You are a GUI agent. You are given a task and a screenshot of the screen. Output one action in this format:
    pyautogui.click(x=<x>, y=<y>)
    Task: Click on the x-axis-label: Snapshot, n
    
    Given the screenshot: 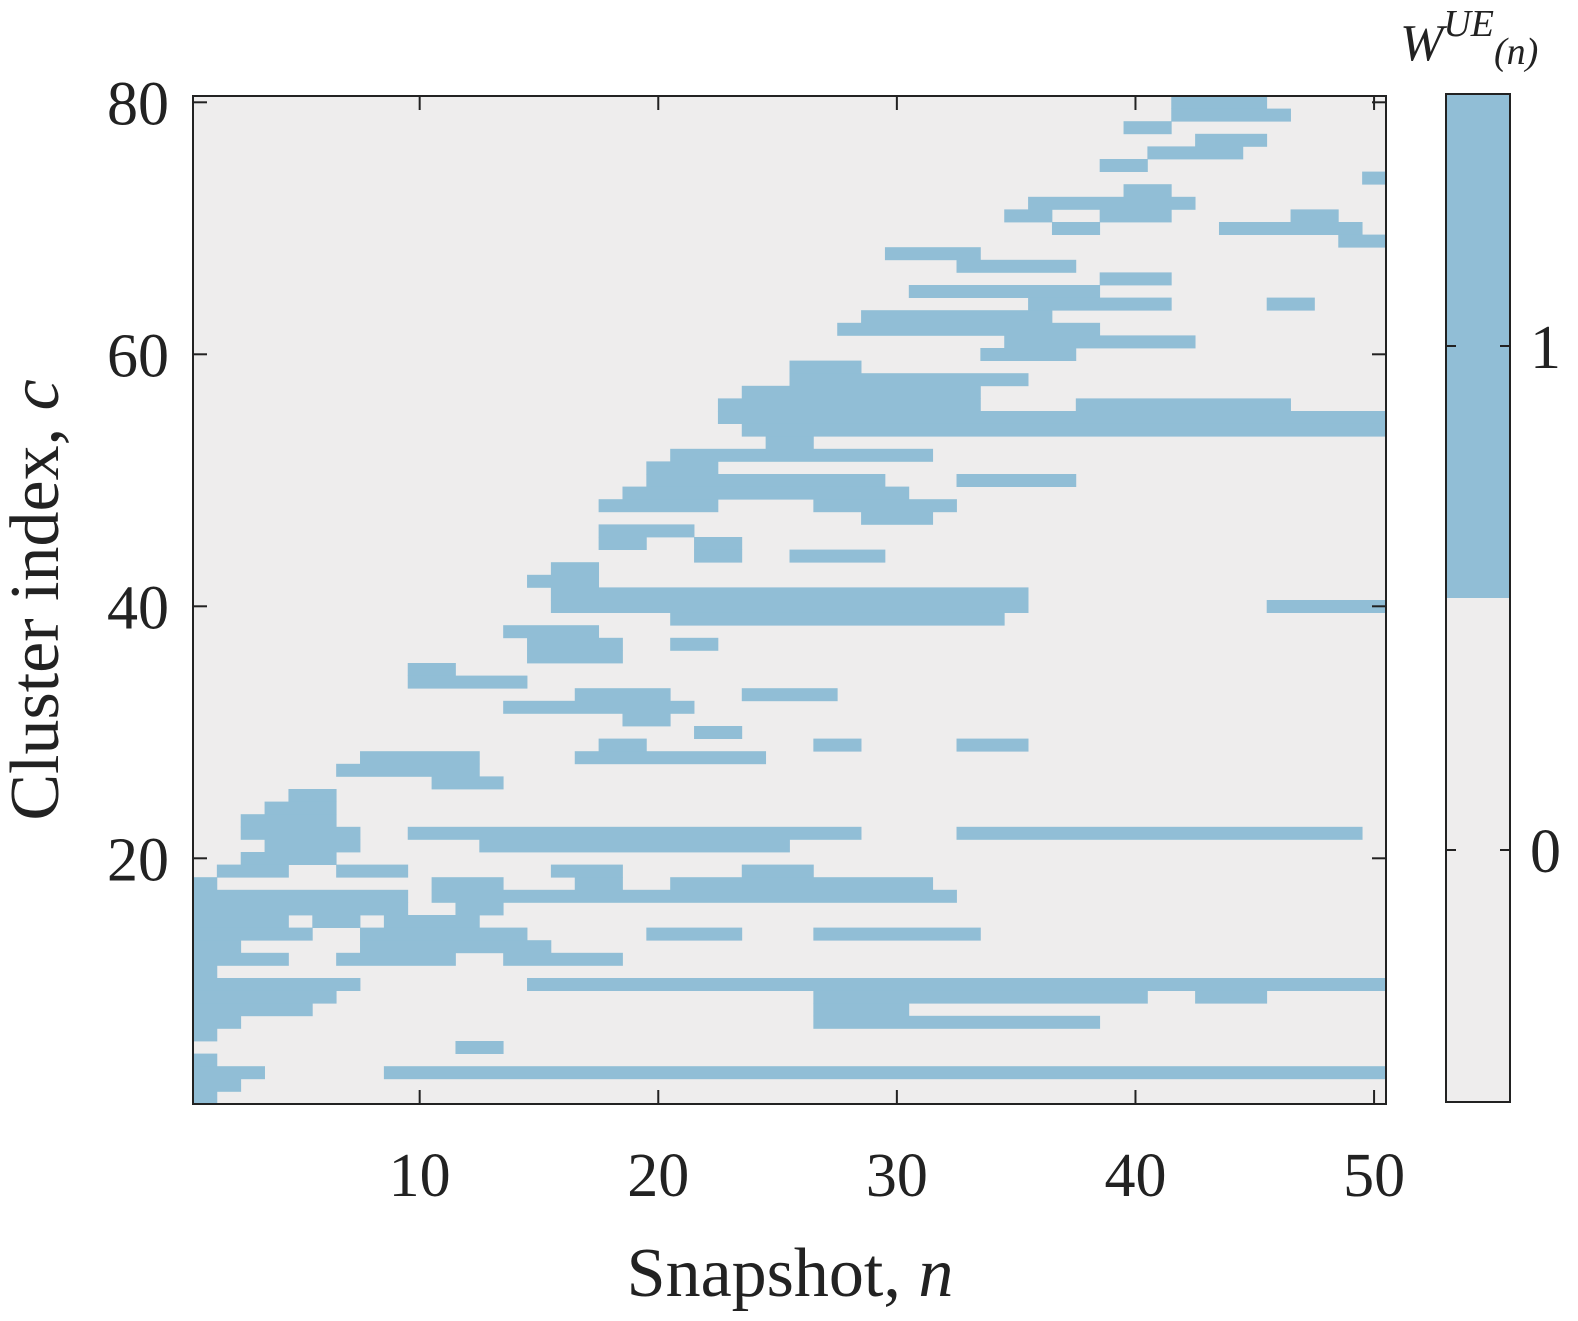 What is the action you would take?
    pyautogui.click(x=790, y=1273)
    